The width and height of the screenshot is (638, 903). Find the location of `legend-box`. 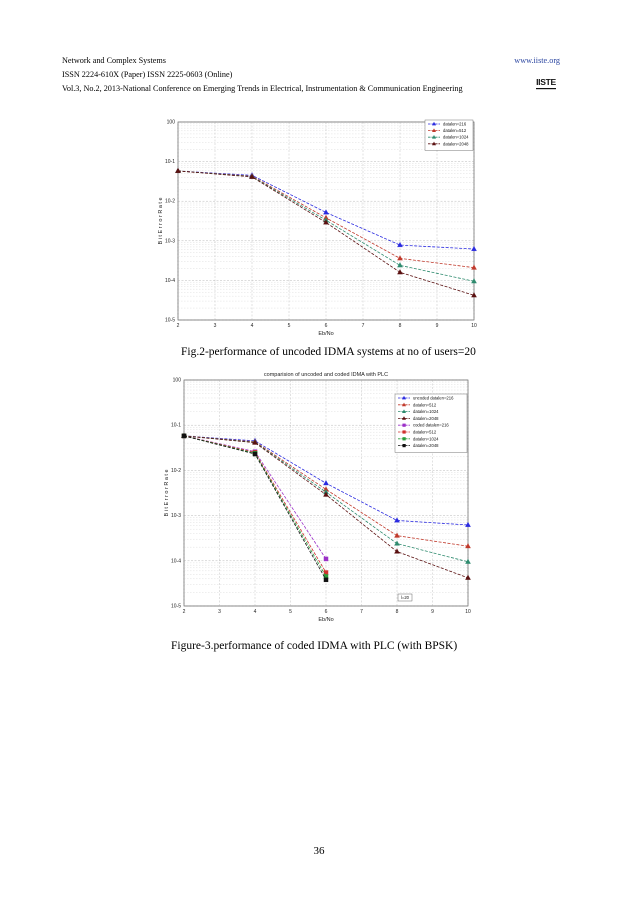

legend-box is located at coordinates (431, 423).